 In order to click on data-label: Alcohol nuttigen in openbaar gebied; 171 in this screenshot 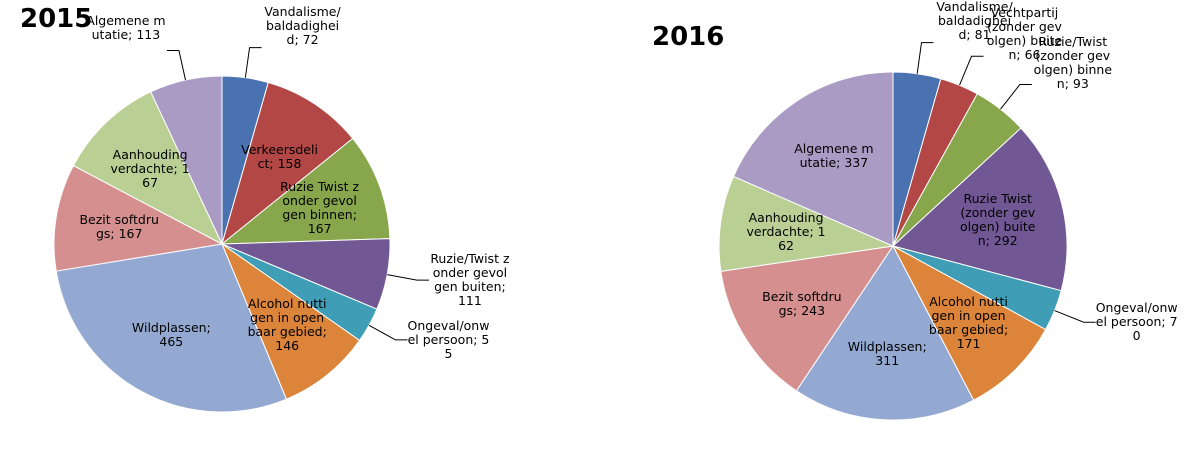, I will do `click(968, 322)`.